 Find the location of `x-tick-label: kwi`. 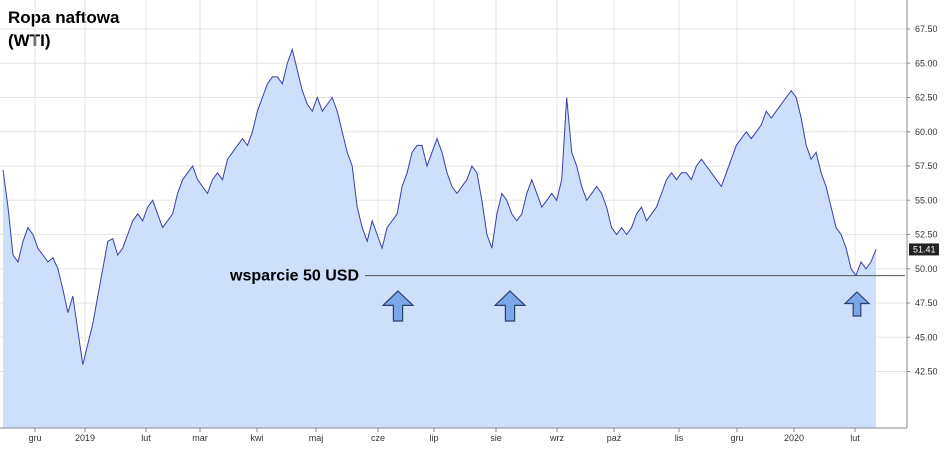

x-tick-label: kwi is located at coordinates (257, 438).